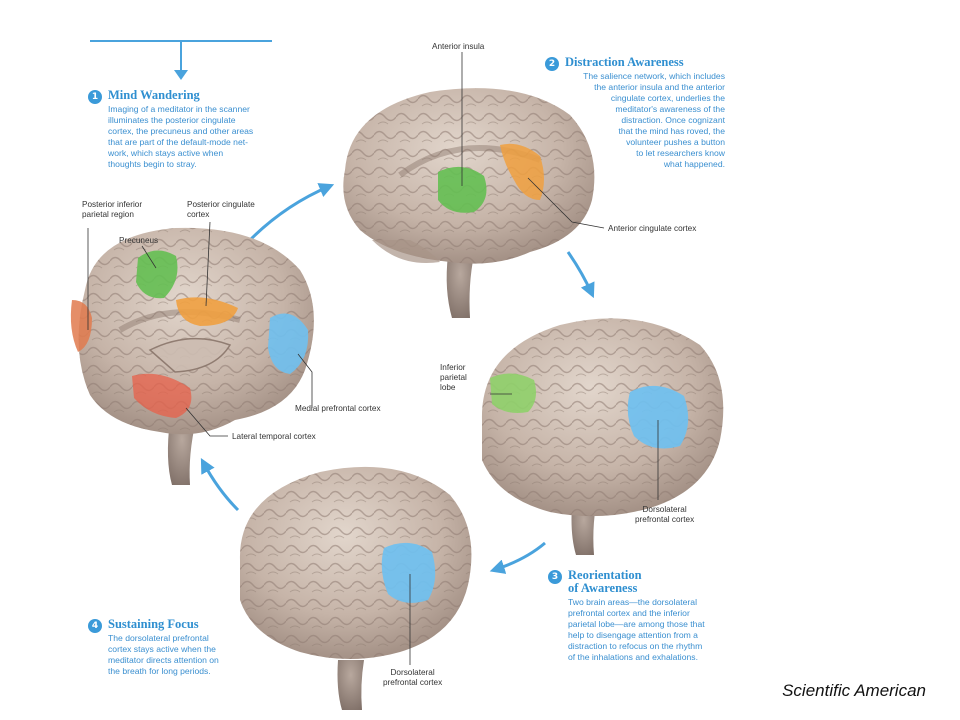 Image resolution: width=960 pixels, height=720 pixels. What do you see at coordinates (207, 311) in the screenshot?
I see `region-posterior-cingulate` at bounding box center [207, 311].